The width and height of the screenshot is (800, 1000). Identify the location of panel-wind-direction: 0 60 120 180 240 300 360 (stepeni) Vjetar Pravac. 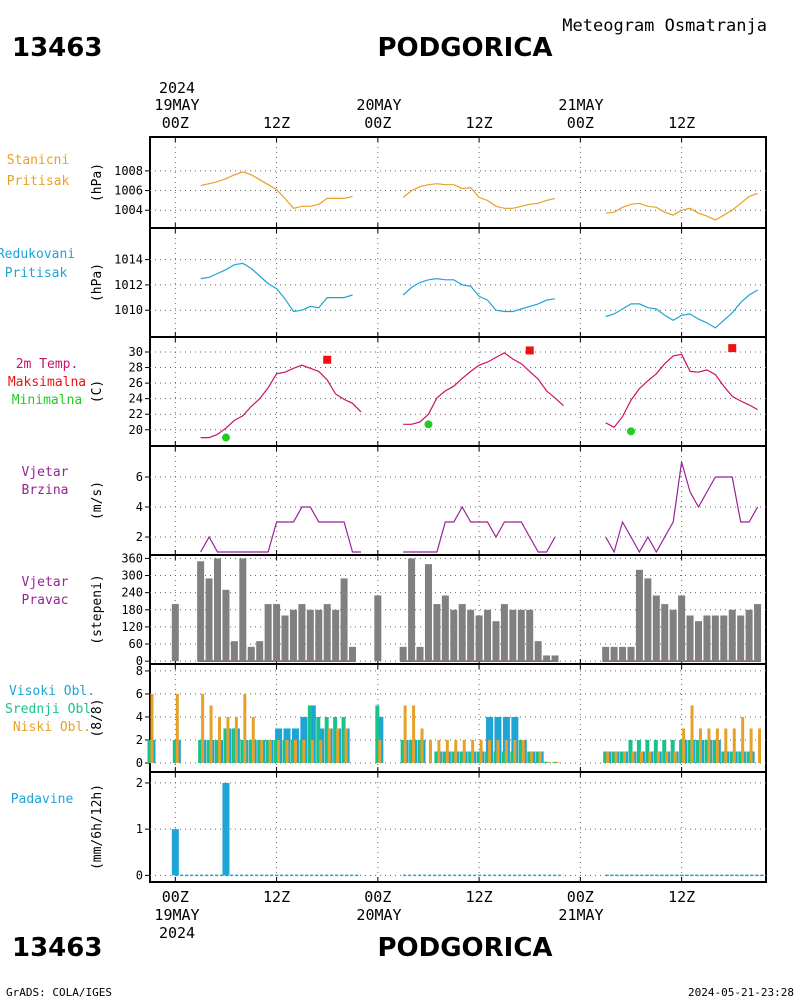
(394, 609).